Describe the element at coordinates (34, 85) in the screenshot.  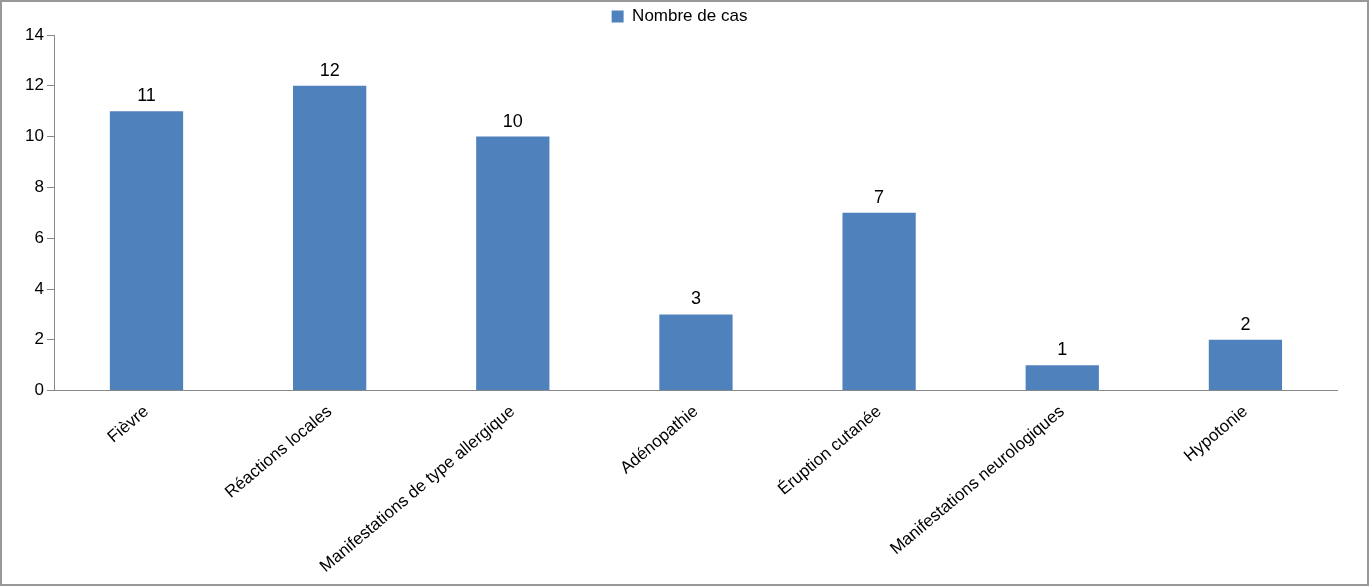
I see `y-tick-label: 12` at that location.